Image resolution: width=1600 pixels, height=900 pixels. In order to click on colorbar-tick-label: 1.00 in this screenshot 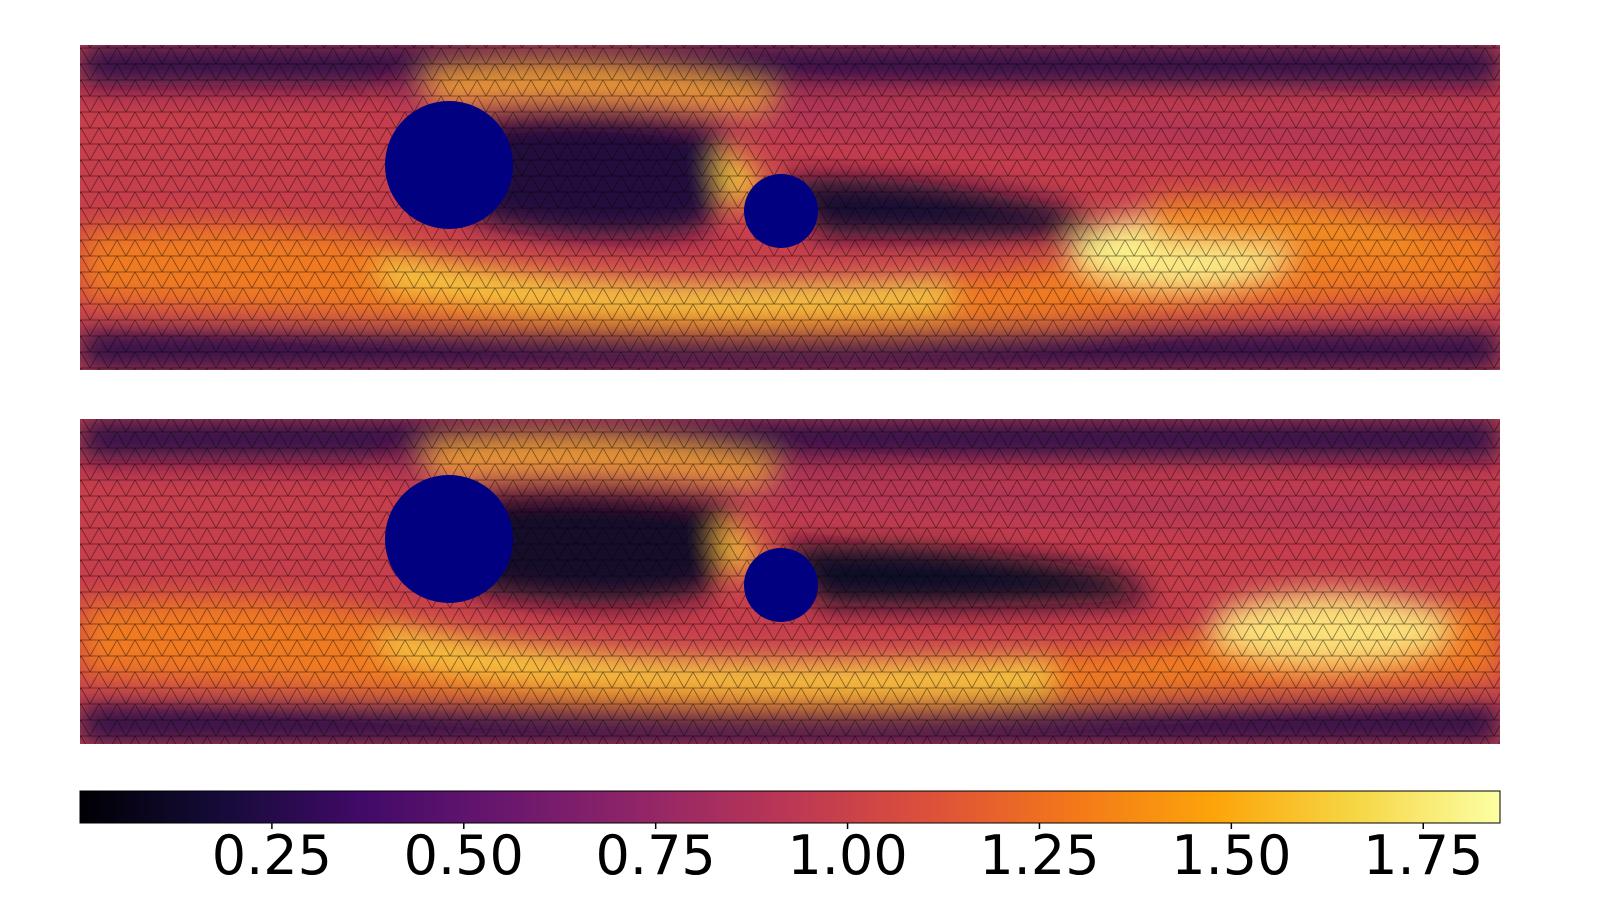, I will do `click(847, 855)`.